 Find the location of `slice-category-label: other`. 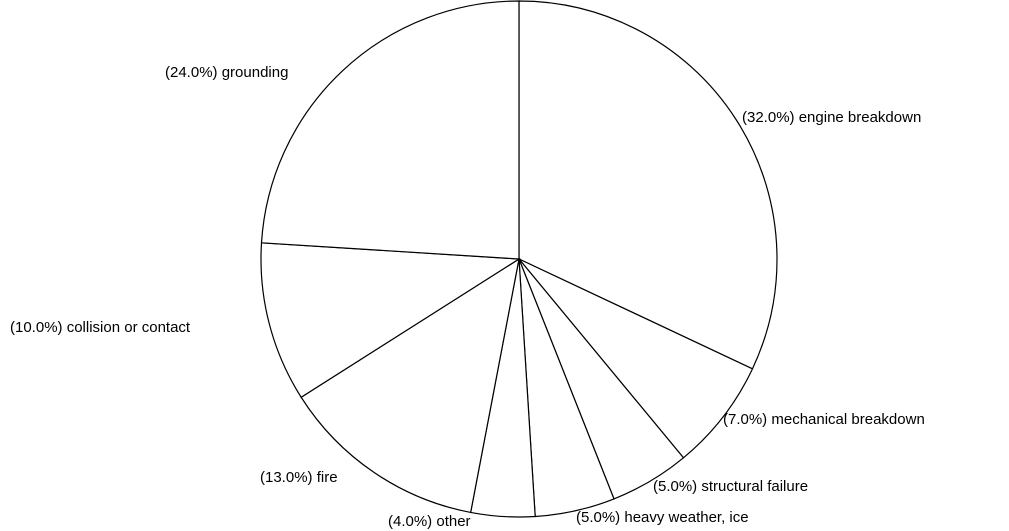

slice-category-label: other is located at coordinates (453, 521).